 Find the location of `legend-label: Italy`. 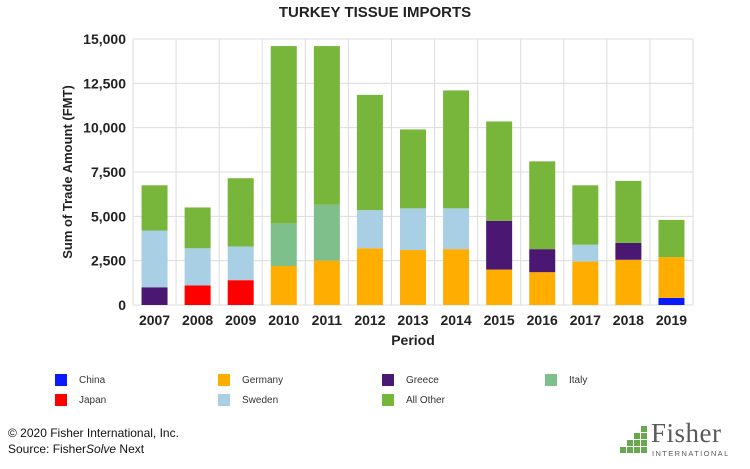

legend-label: Italy is located at coordinates (578, 380).